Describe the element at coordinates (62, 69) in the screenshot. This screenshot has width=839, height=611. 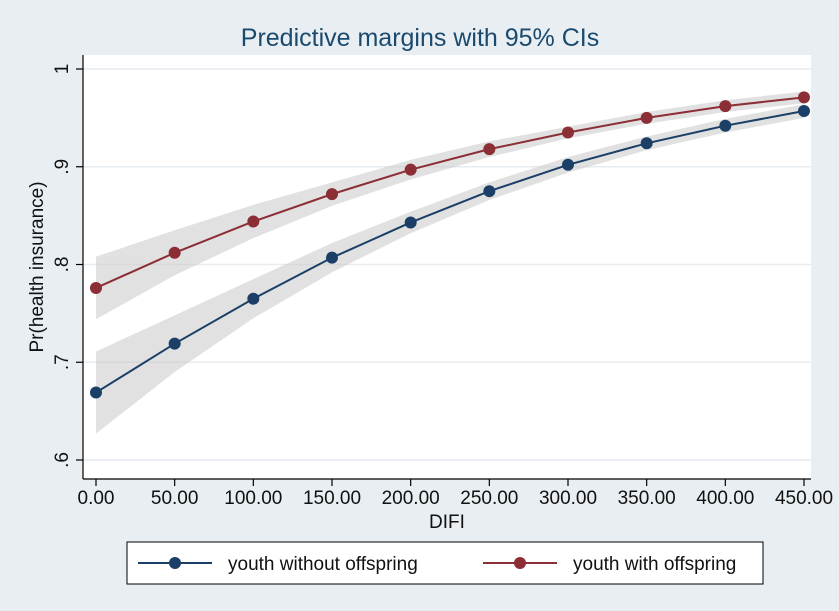
I see `y-tick-label: 1` at that location.